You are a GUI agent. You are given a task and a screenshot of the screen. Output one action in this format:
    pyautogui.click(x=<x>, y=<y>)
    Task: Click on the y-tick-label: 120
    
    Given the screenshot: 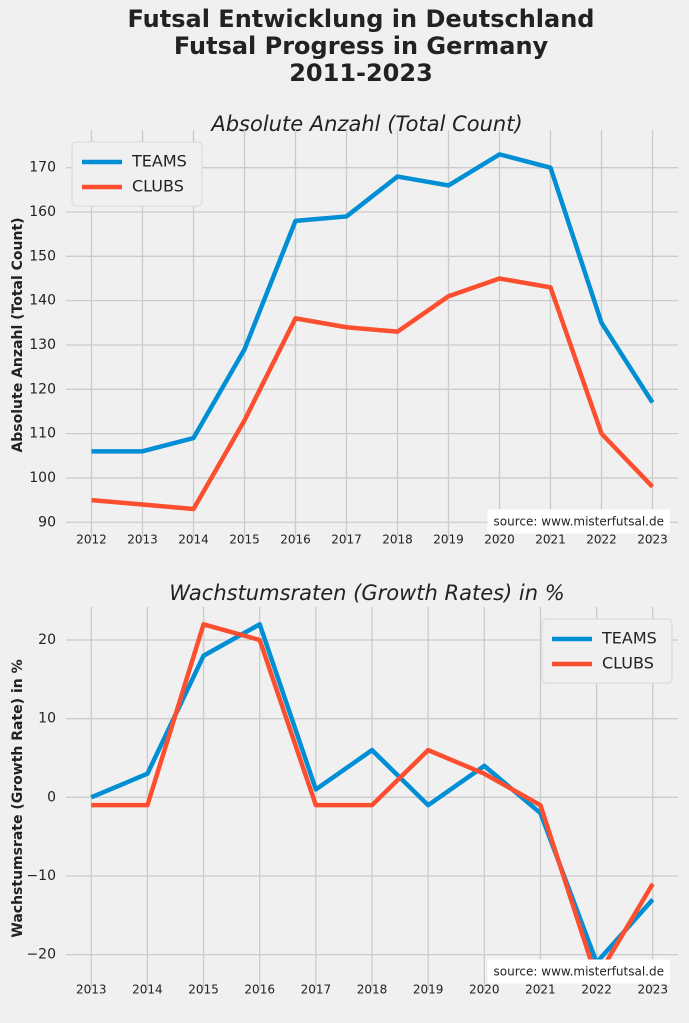 What is the action you would take?
    pyautogui.click(x=42, y=389)
    